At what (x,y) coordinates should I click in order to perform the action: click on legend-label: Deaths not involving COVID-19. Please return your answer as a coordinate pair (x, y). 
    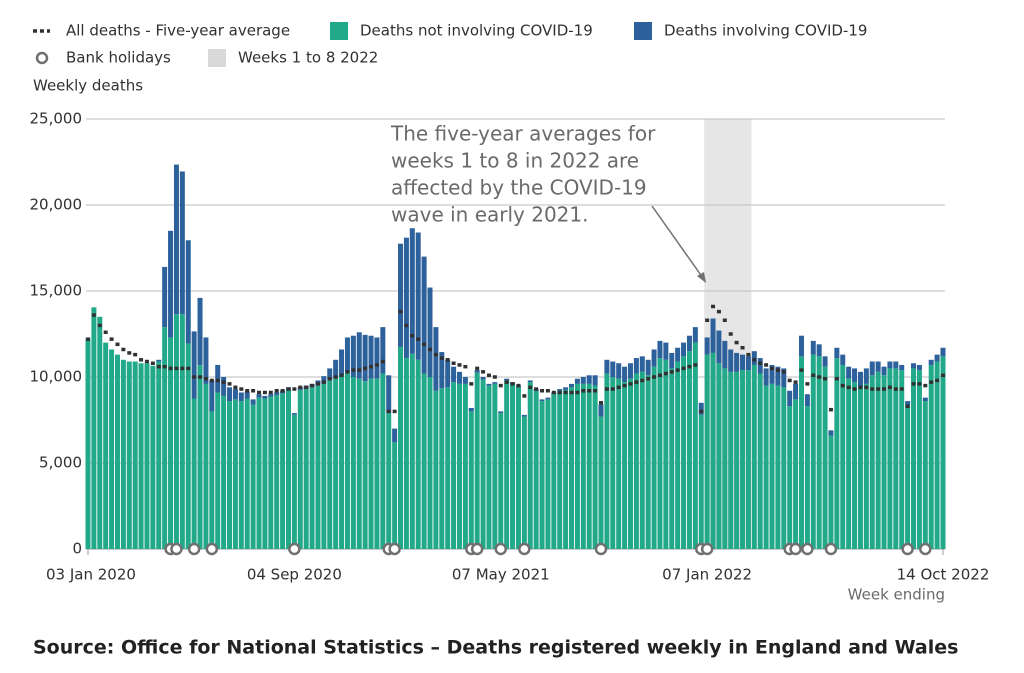
    Looking at the image, I should click on (476, 31).